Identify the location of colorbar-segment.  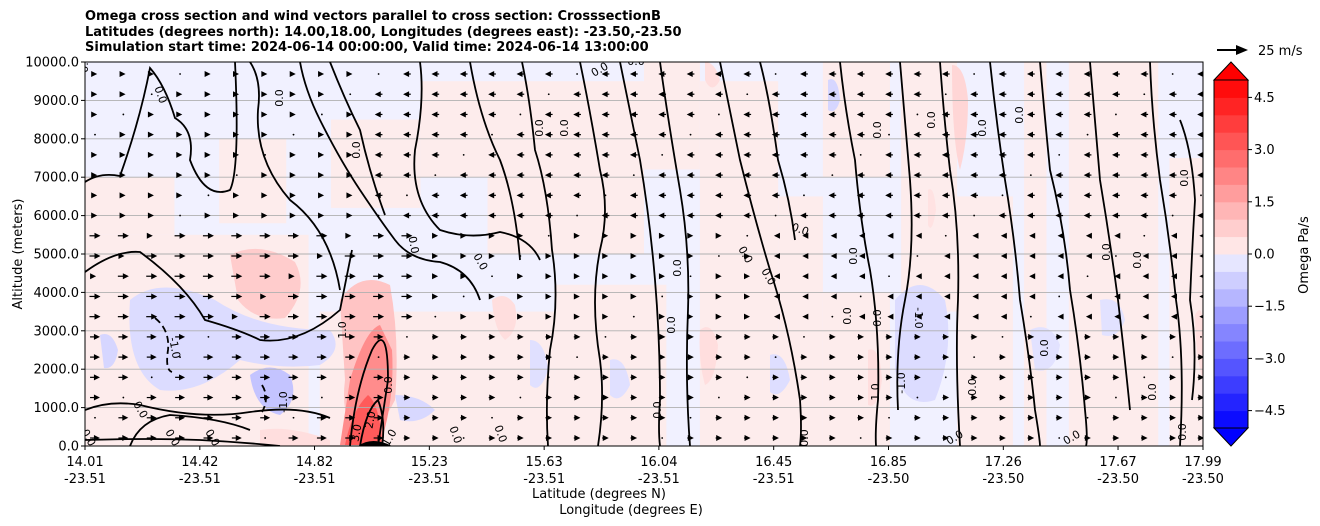
(1231, 332).